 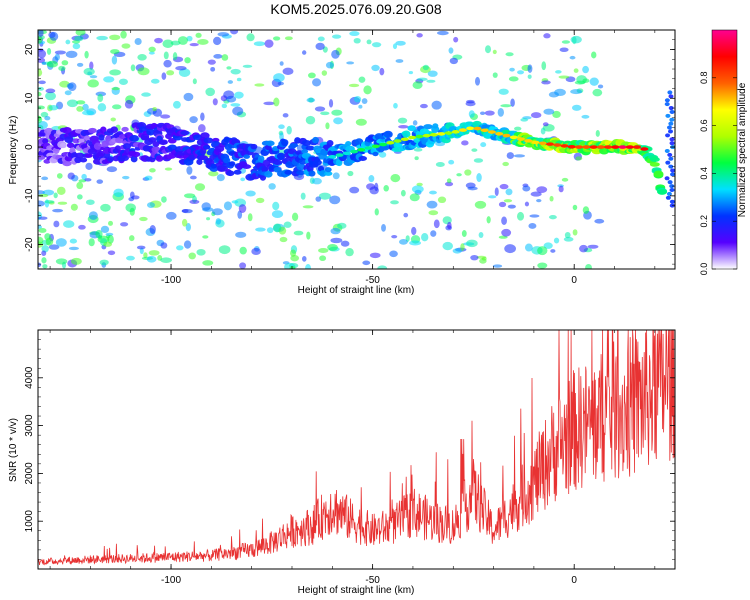 What do you see at coordinates (574, 280) in the screenshot?
I see `x-tick-label: 0` at bounding box center [574, 280].